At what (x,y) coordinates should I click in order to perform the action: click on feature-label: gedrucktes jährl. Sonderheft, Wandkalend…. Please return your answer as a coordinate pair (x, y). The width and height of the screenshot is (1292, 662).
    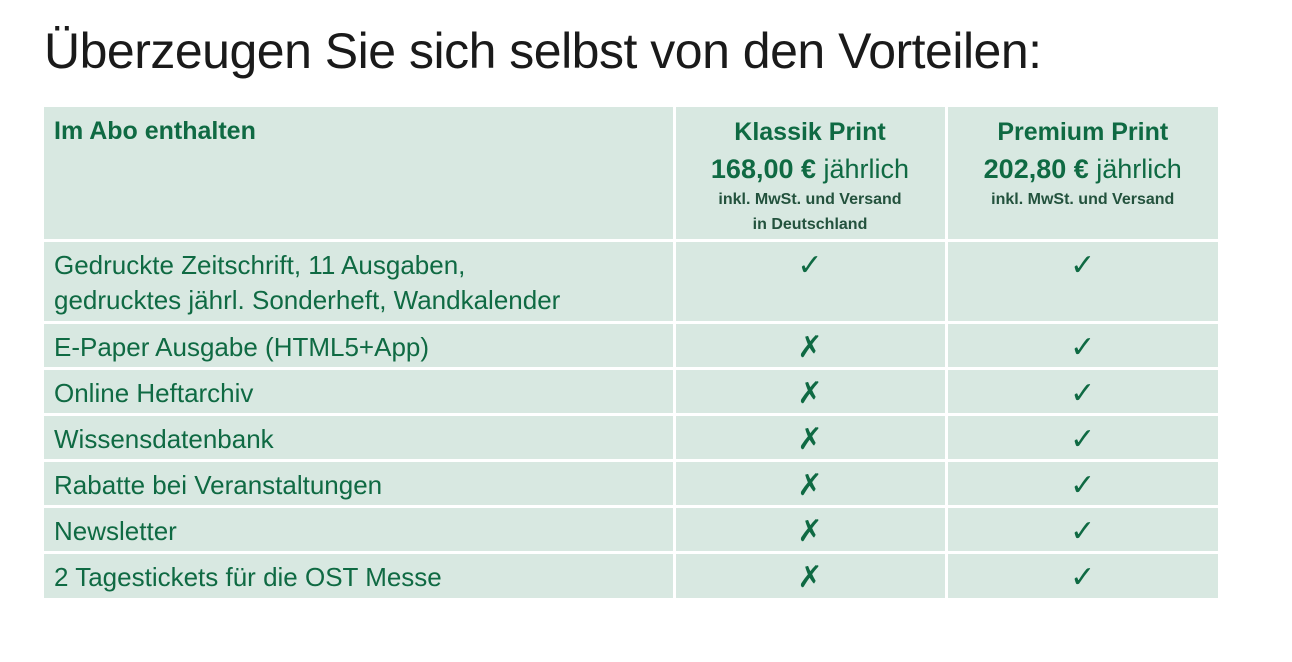
    Looking at the image, I should click on (307, 299).